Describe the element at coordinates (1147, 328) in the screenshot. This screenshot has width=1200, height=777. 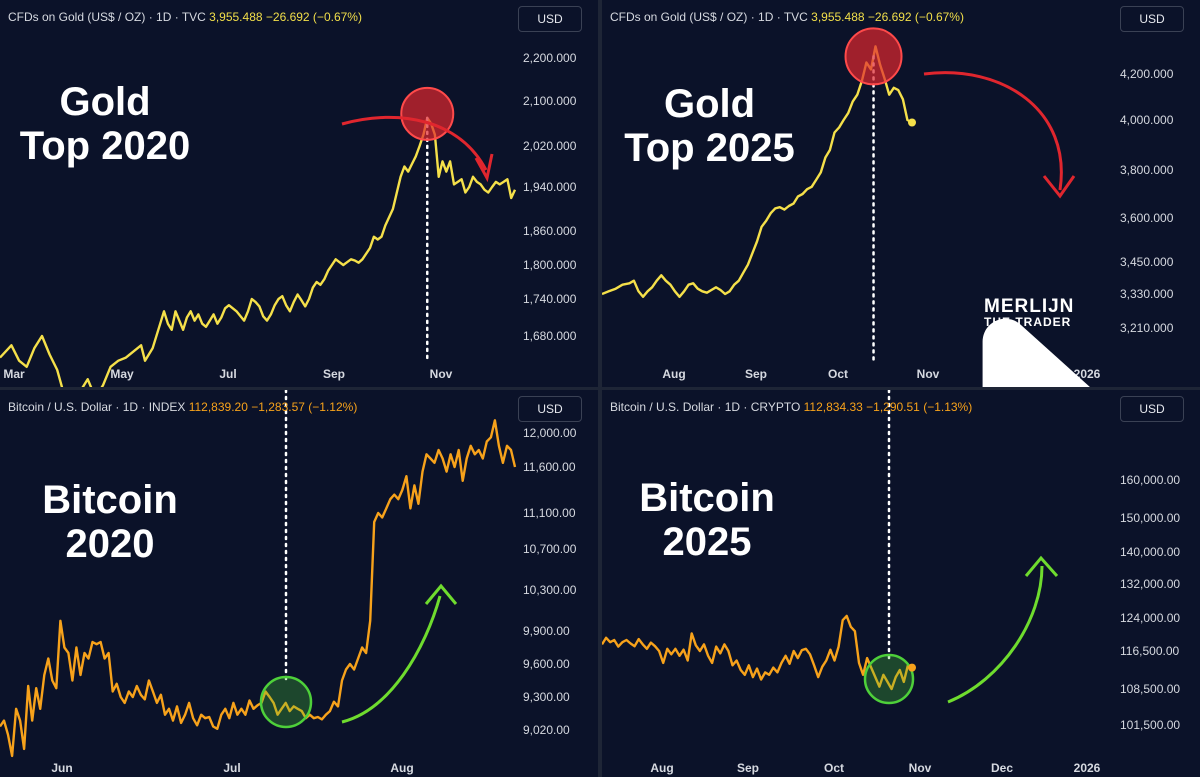
I see `y-tick-label: 3,210.000` at that location.